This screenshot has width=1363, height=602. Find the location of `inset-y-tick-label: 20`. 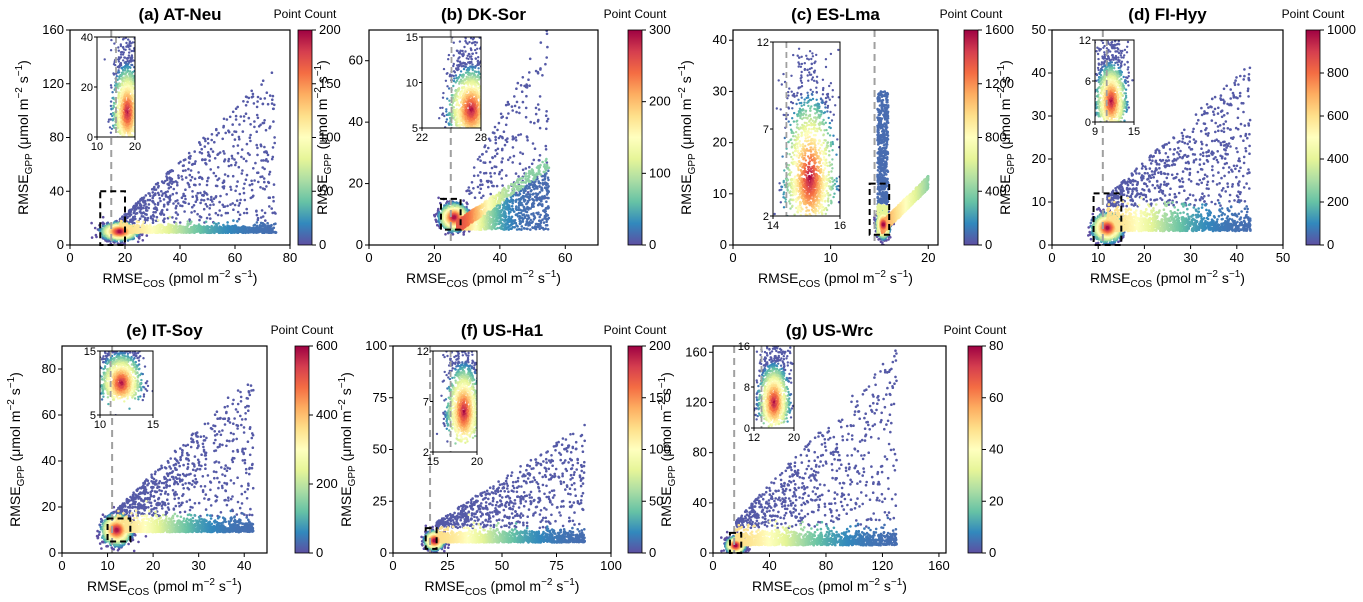

inset-y-tick-label: 20 is located at coordinates (87, 88).